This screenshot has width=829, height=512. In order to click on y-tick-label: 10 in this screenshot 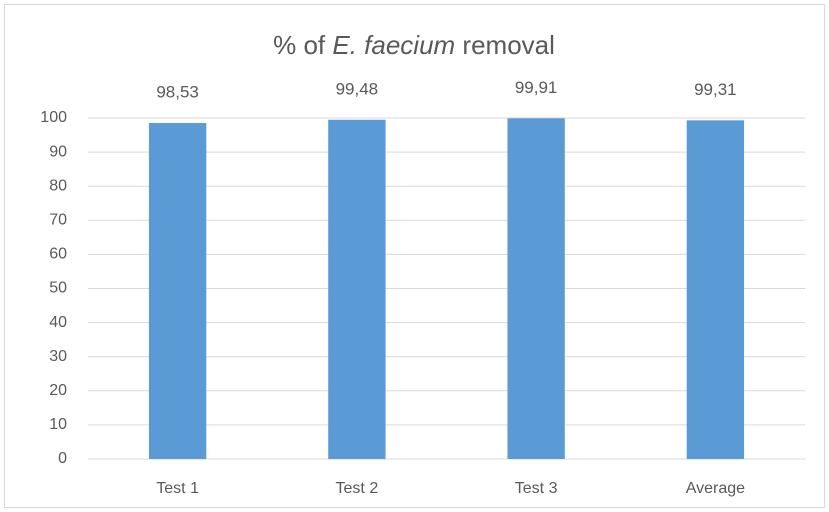, I will do `click(58, 424)`.